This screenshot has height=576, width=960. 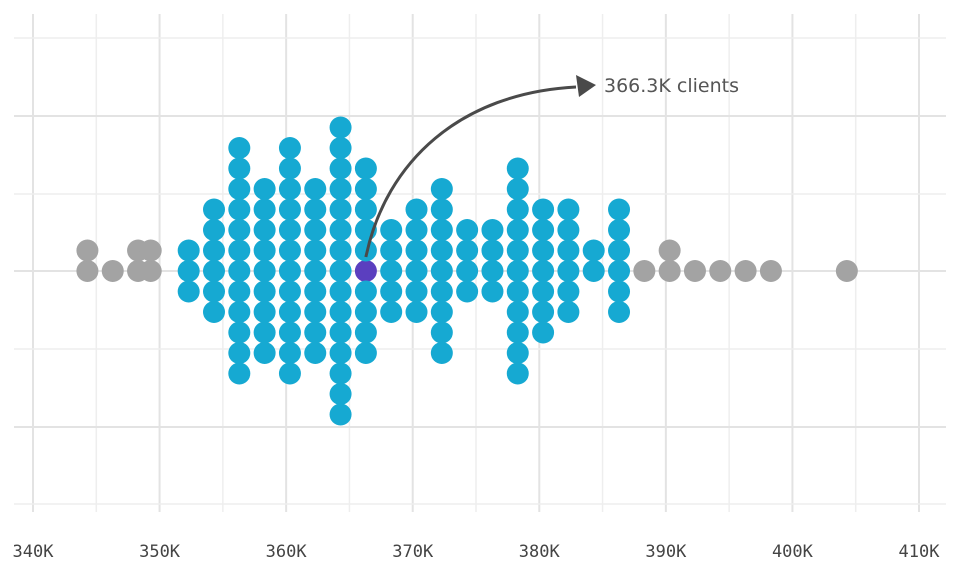 I want to click on annotation-label: 366.3K clients, so click(x=671, y=86).